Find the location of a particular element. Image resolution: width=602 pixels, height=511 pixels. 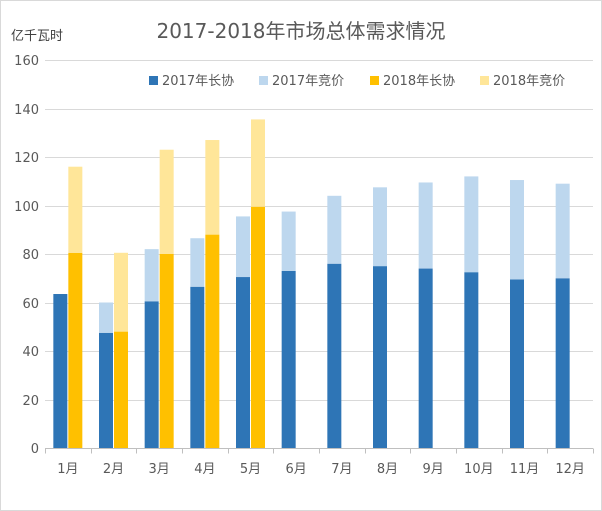

bar-stack2-part1-month2 is located at coordinates (121, 389).